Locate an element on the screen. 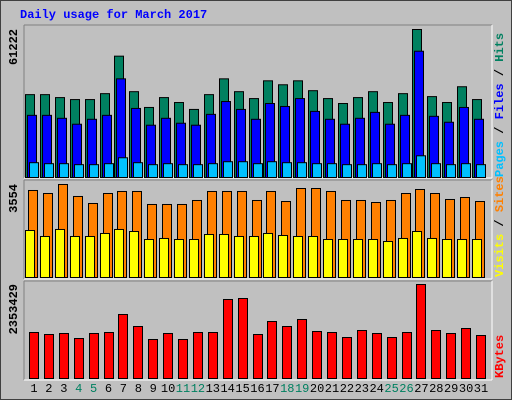 The width and height of the screenshot is (512, 400). x-tick-label: 11 is located at coordinates (183, 389).